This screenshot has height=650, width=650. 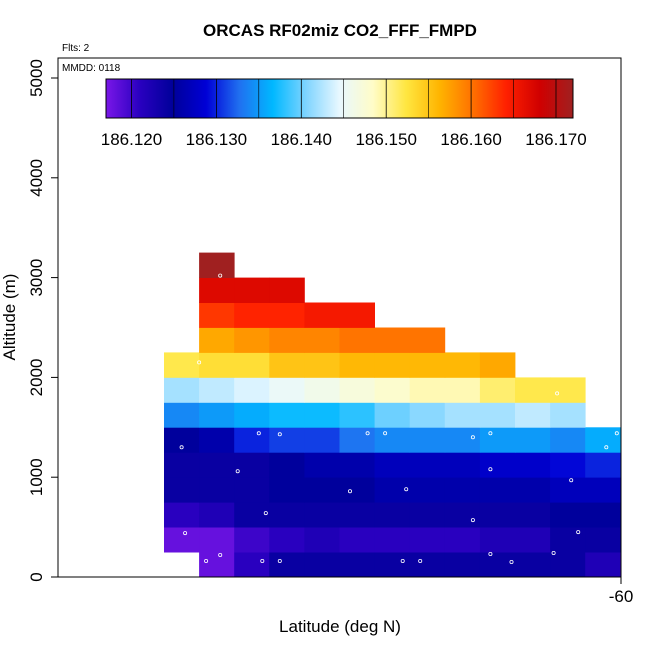 What do you see at coordinates (91, 68) in the screenshot?
I see `date-annotation: MMDD: 0118` at bounding box center [91, 68].